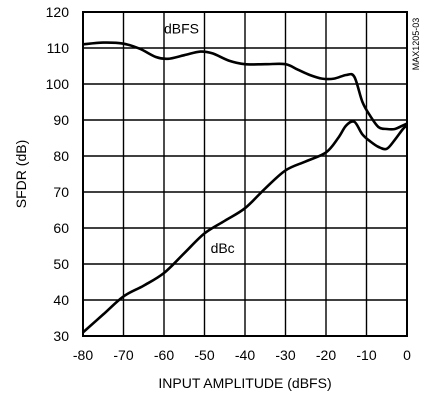 This screenshot has height=396, width=428. Describe the element at coordinates (366, 355) in the screenshot. I see `x-tick-label: -10` at that location.